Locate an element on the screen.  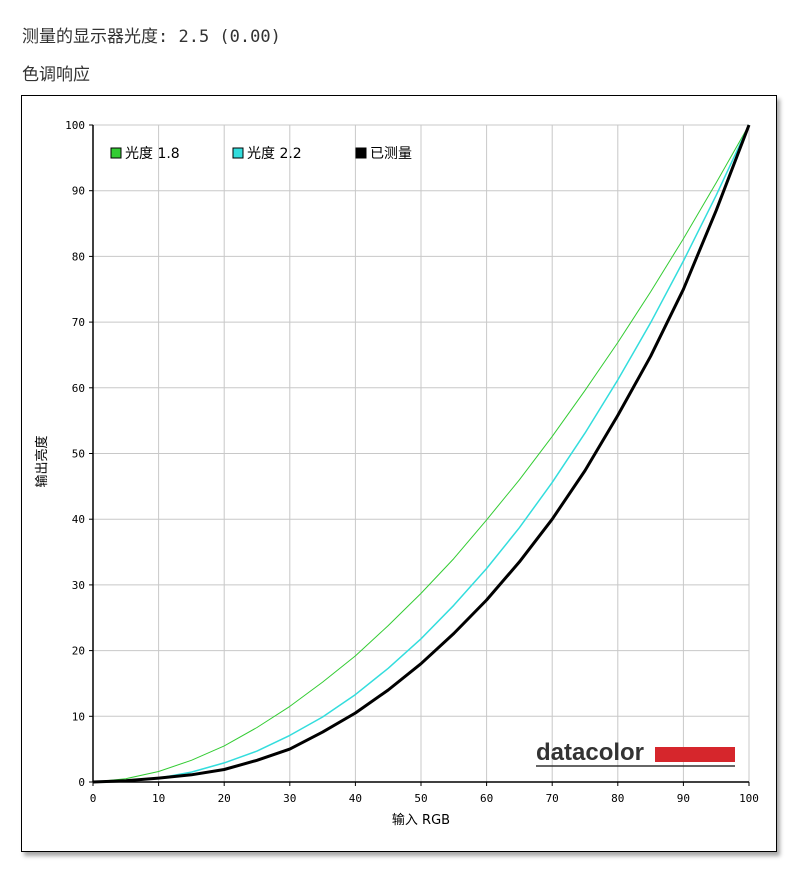
x-tick-label: 10 is located at coordinates (158, 798).